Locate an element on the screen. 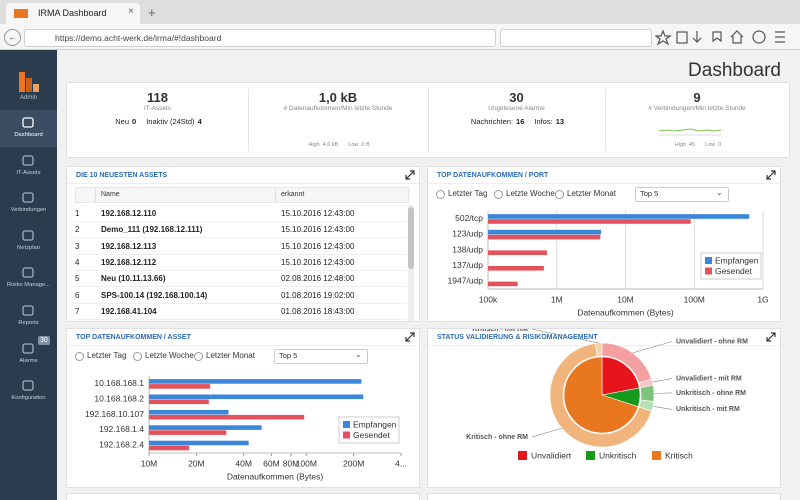  divider is located at coordinates (428, 120).